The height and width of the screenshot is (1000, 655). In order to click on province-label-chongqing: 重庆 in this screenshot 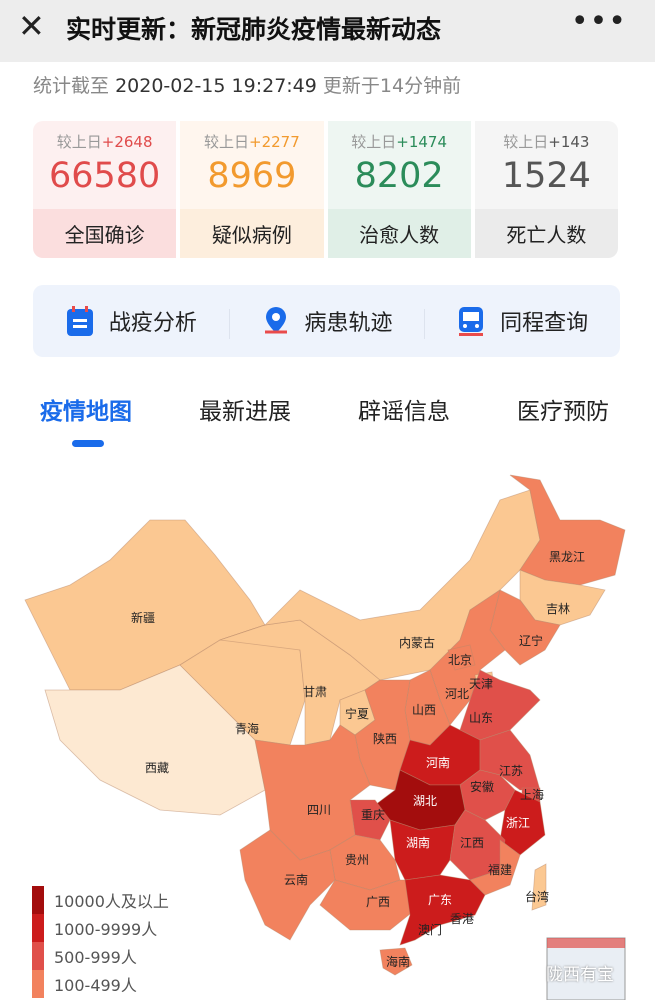, I will do `click(373, 815)`.